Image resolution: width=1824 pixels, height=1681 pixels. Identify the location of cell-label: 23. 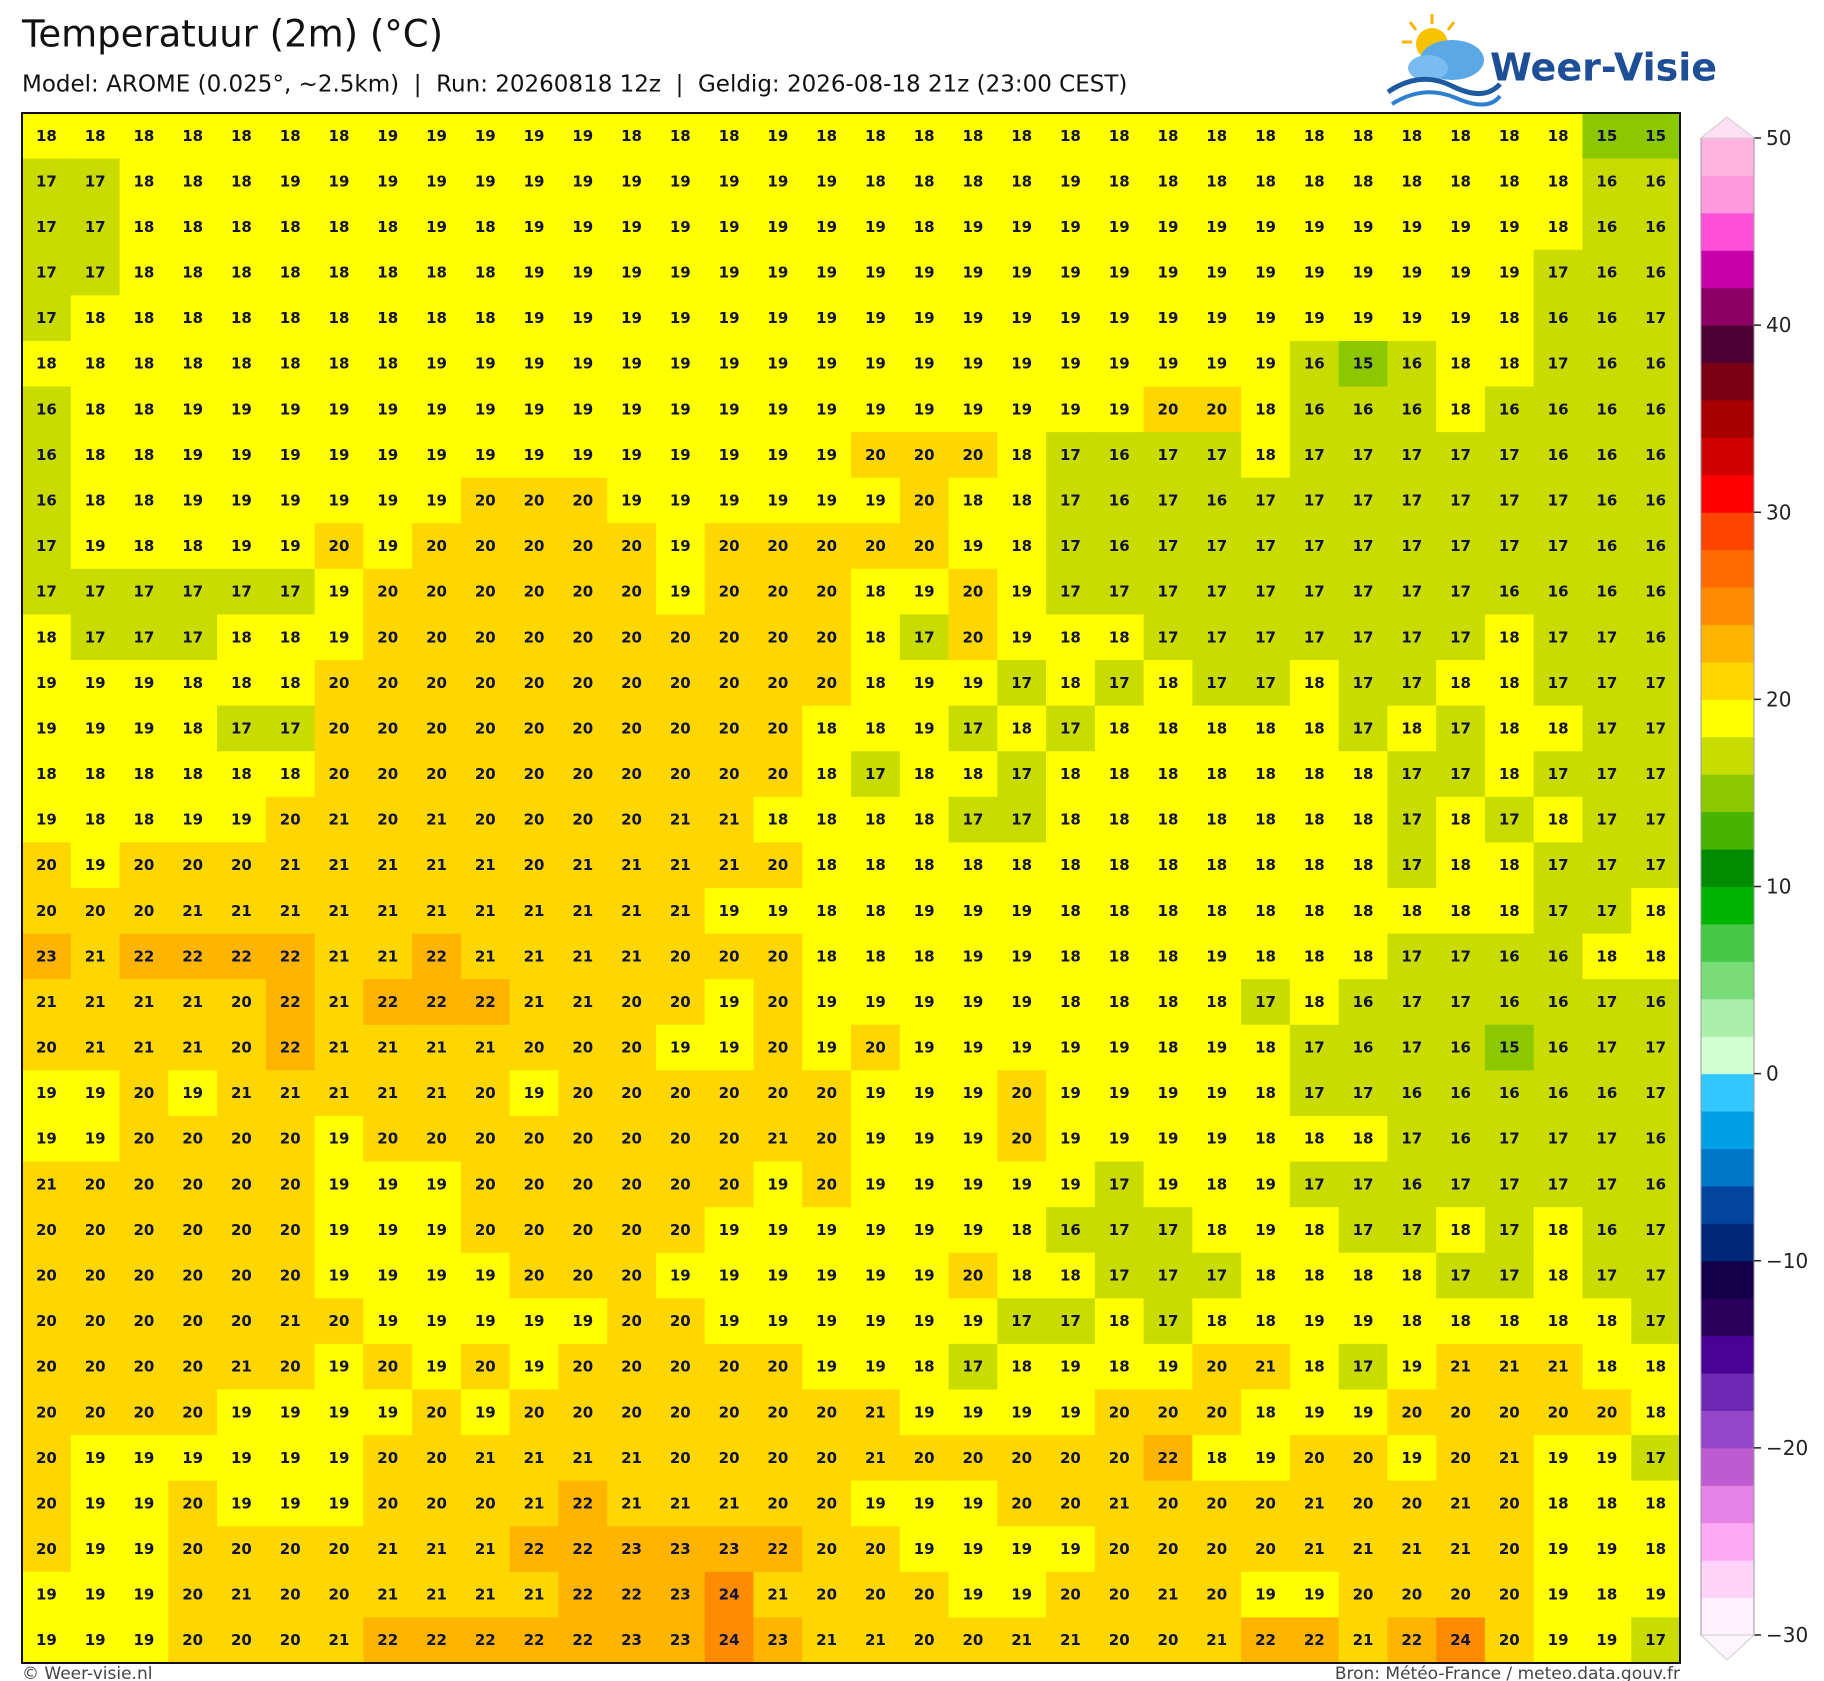
(680, 1640).